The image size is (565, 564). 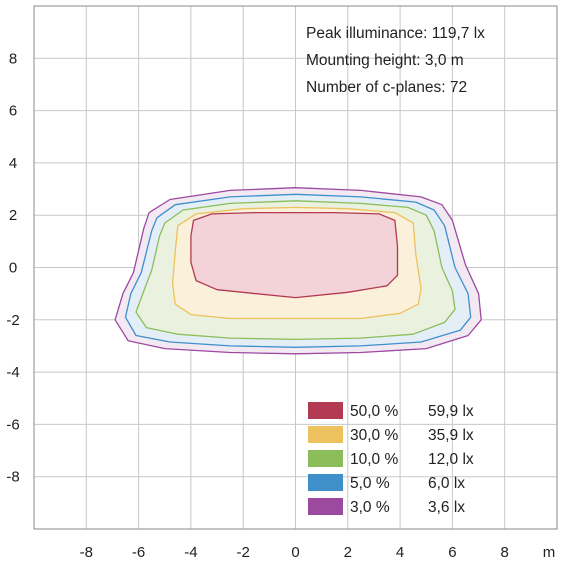 What do you see at coordinates (451, 459) in the screenshot?
I see `legend-lux: 12,0 lx` at bounding box center [451, 459].